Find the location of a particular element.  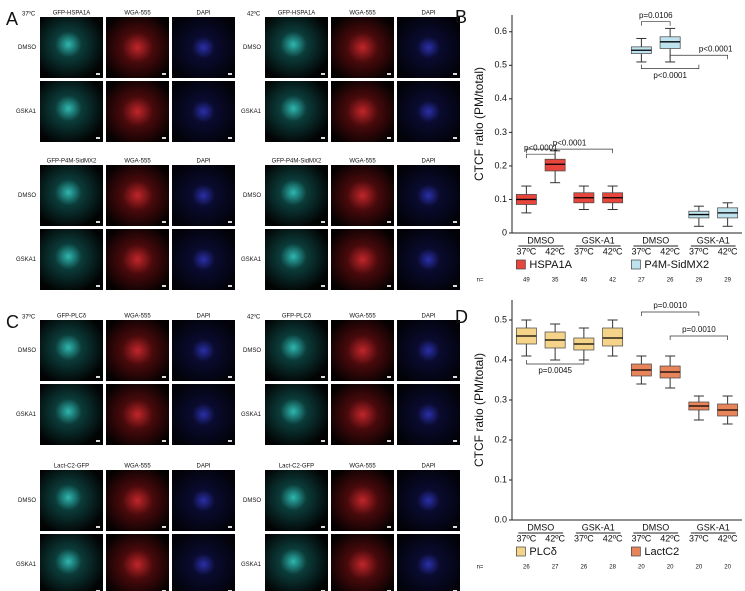

legend-label: P4M-SidMX2 is located at coordinates (676, 265).